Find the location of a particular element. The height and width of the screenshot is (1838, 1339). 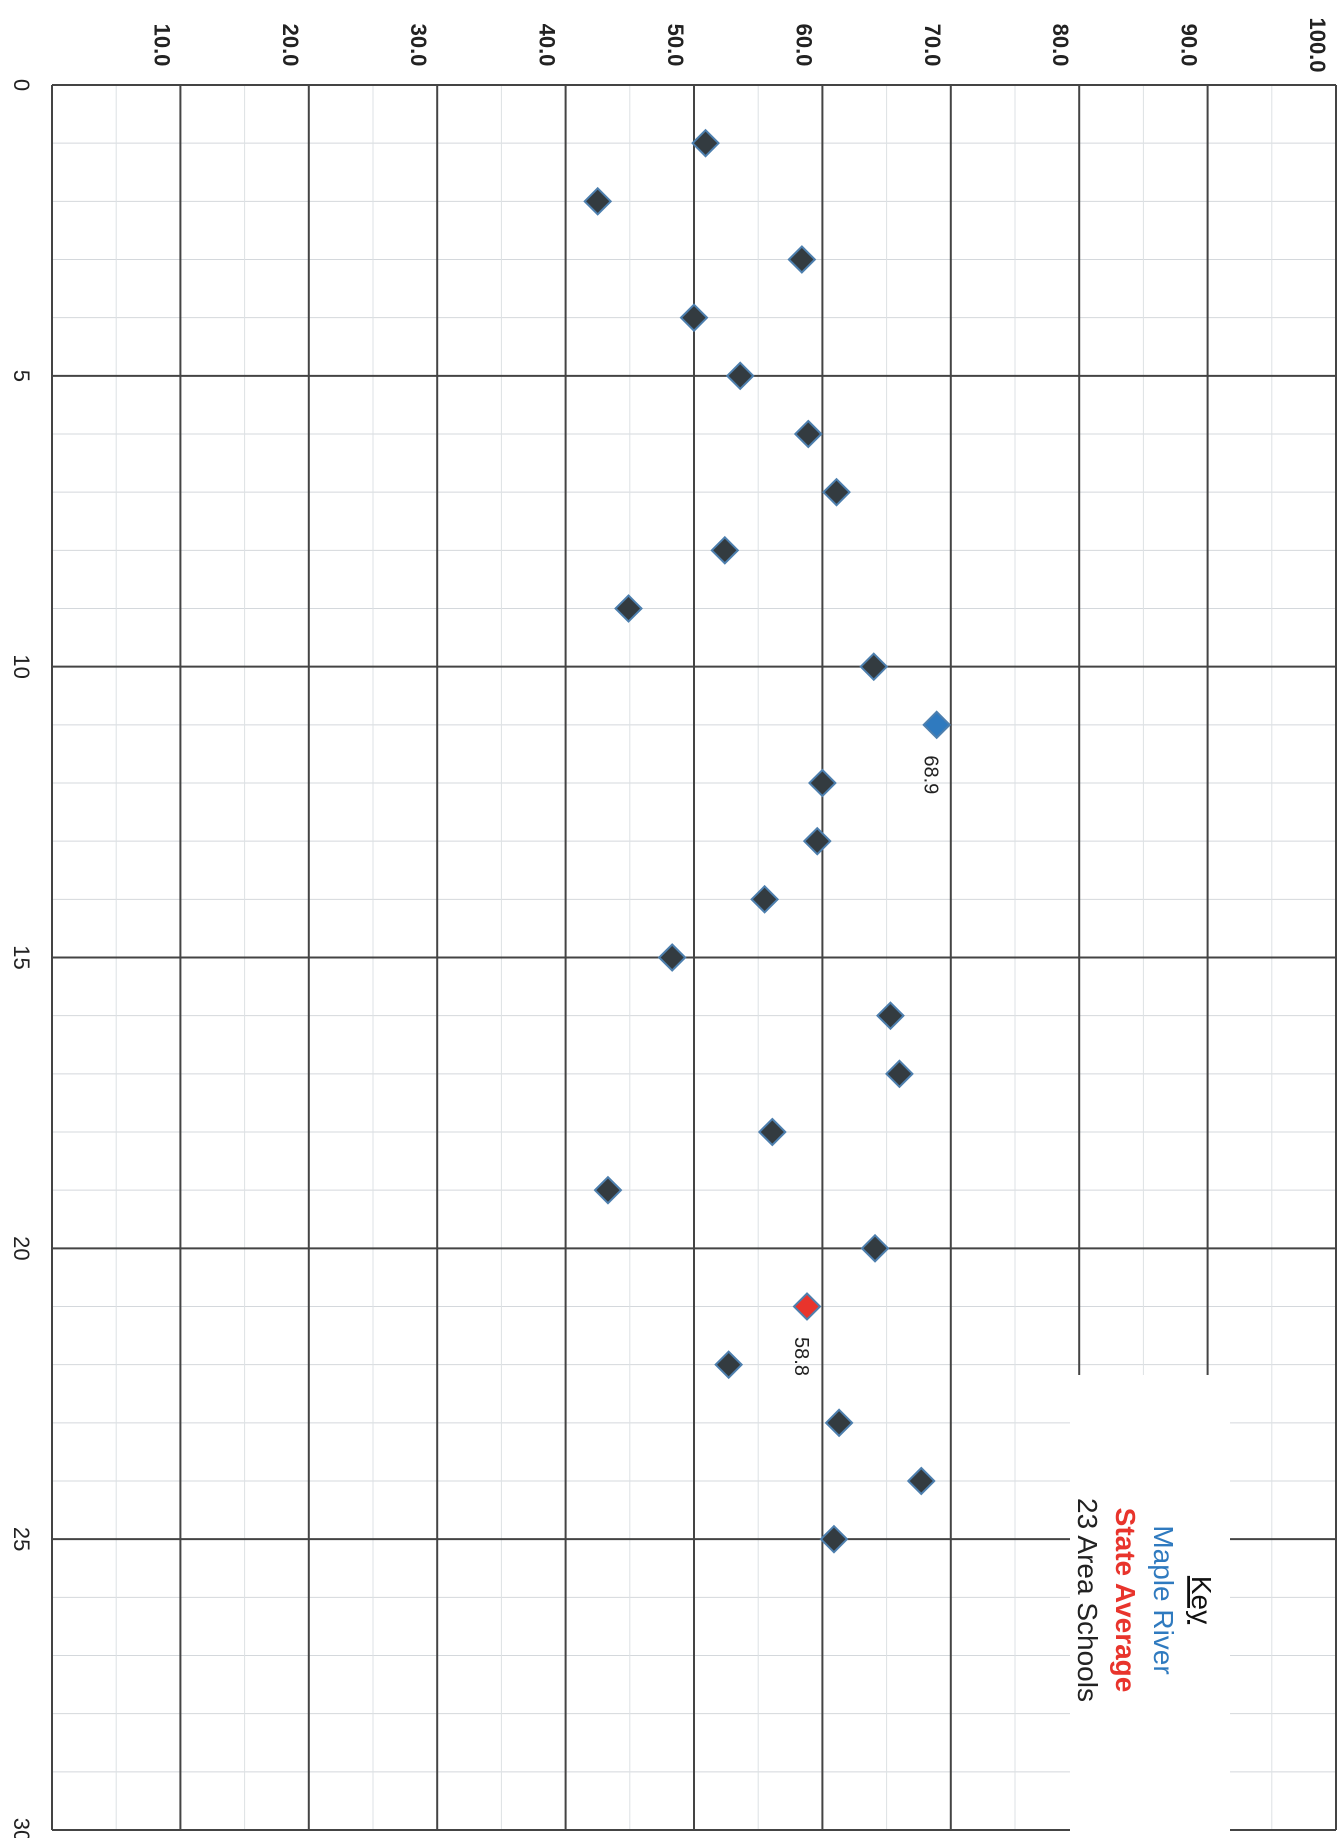

x-tick-label: 5 is located at coordinates (21, 376).